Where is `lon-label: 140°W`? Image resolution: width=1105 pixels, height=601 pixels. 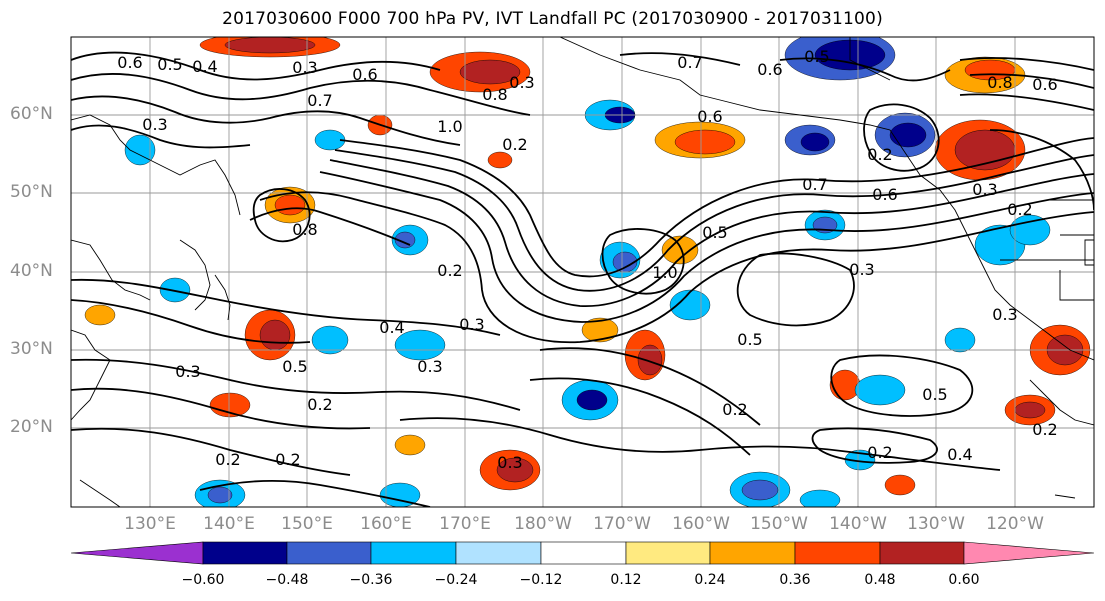 lon-label: 140°W is located at coordinates (858, 524).